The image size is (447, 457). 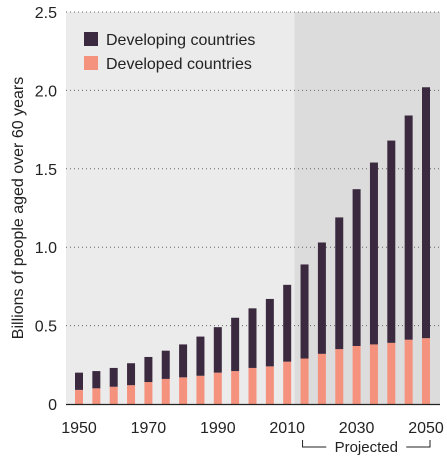 I want to click on y-tick-label: 1.5, so click(x=46, y=170).